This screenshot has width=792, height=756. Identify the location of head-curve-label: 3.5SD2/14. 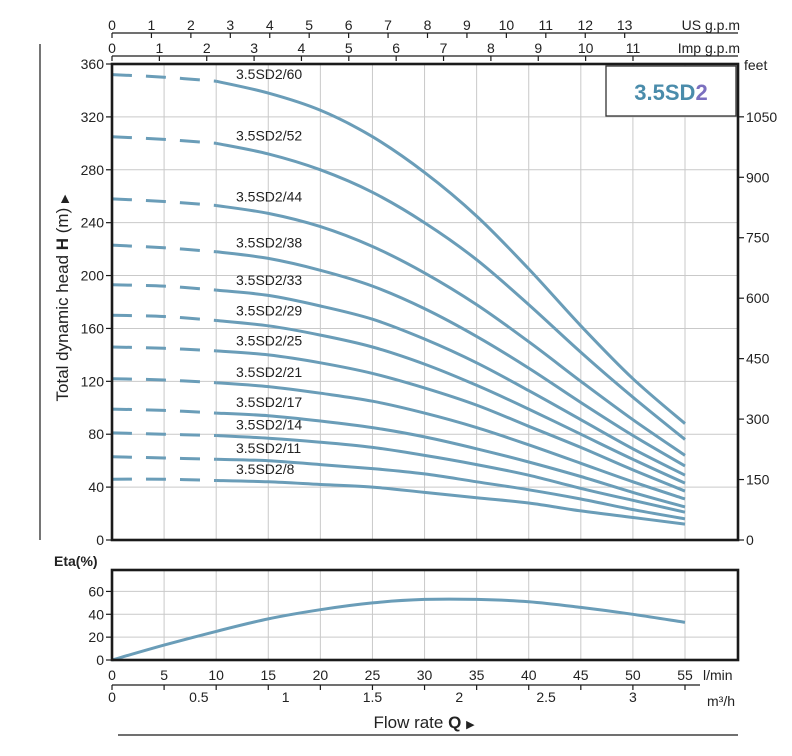
(269, 425).